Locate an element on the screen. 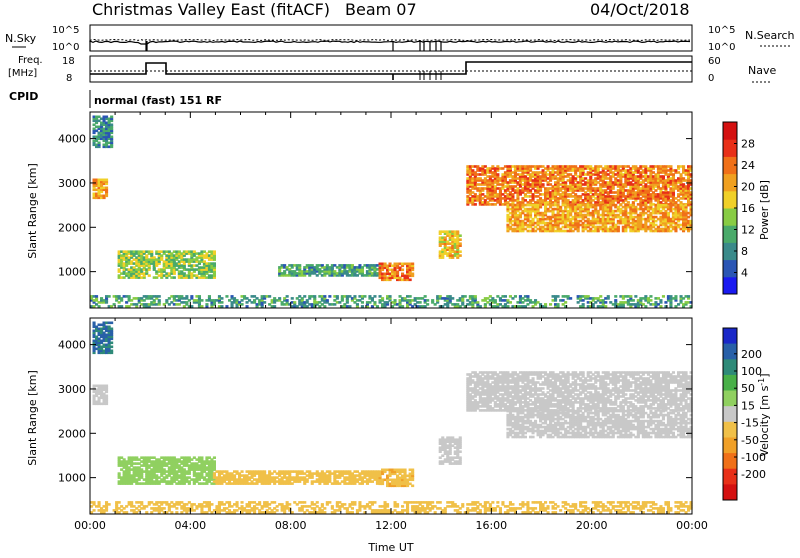  velocity-colorbar-tick-5: -50 is located at coordinates (750, 440).